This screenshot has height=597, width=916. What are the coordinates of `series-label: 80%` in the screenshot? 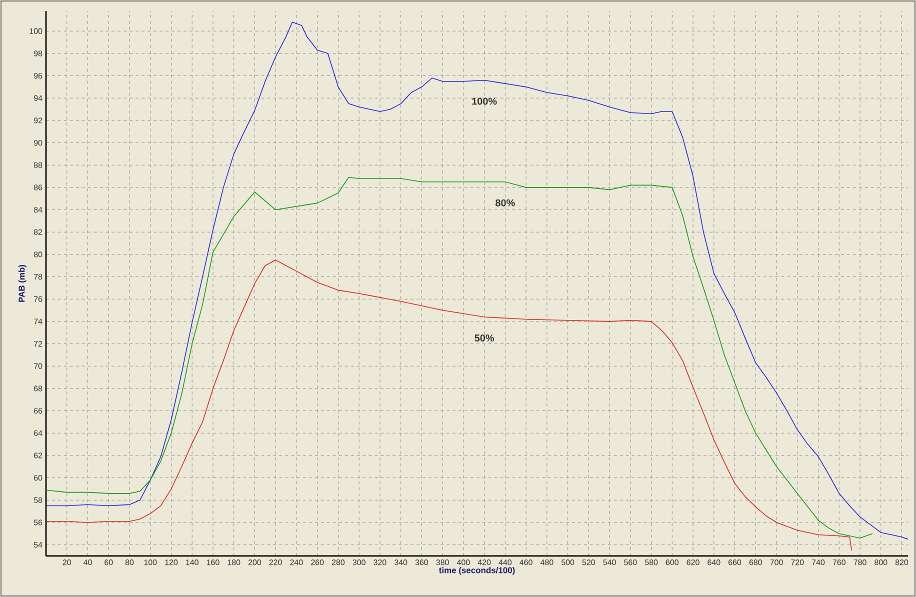 It's located at (505, 202).